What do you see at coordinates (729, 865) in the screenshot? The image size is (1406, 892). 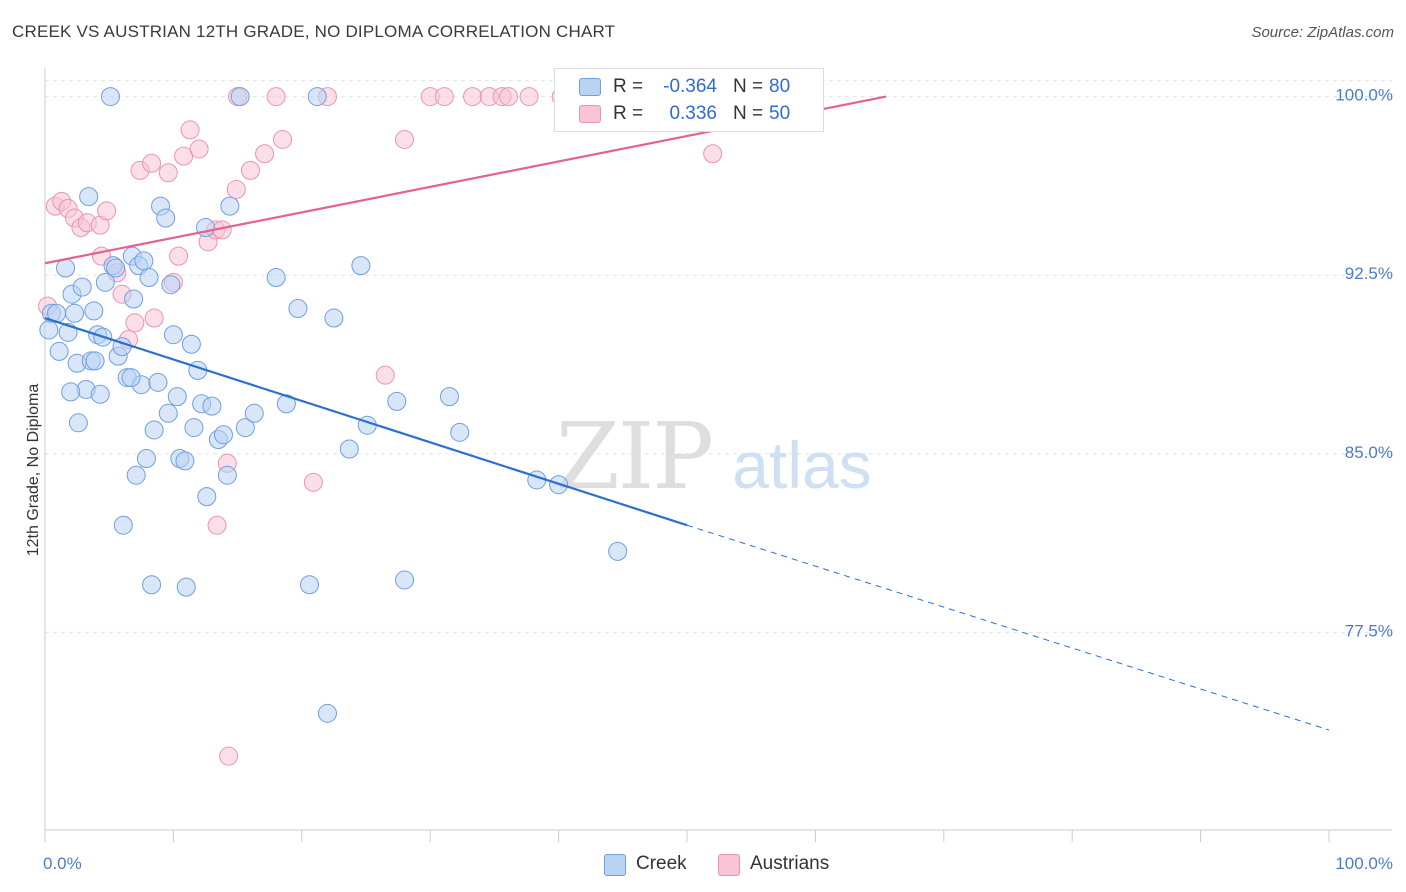 I see `austrians-legend-swatch` at bounding box center [729, 865].